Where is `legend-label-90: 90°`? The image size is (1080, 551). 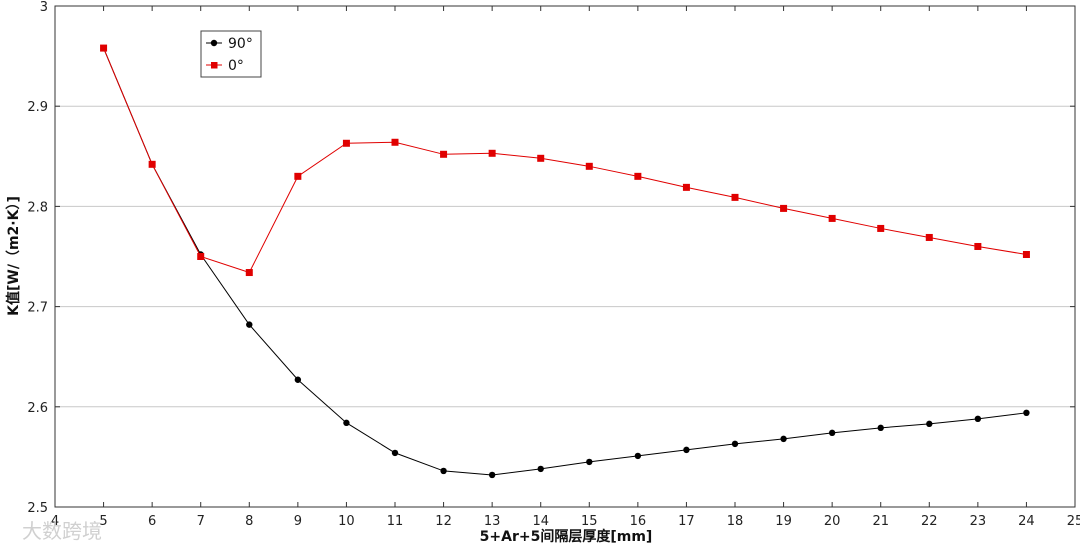
legend-label-90: 90° is located at coordinates (240, 44).